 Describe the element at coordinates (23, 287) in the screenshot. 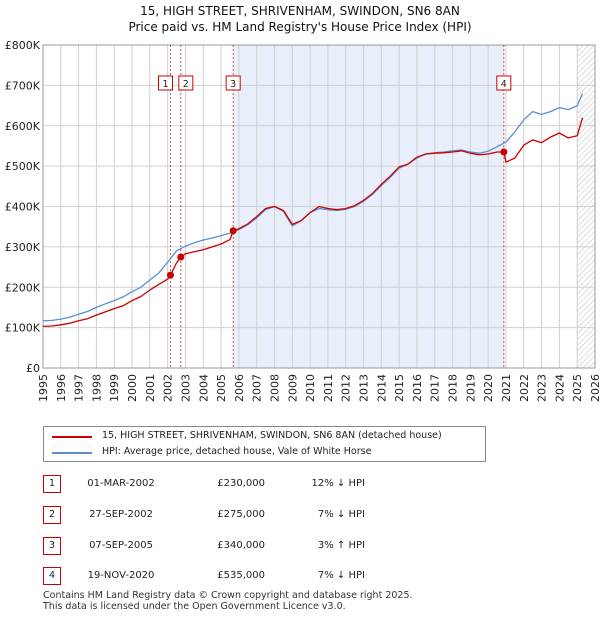

I see `y-tick-label: £200K` at that location.